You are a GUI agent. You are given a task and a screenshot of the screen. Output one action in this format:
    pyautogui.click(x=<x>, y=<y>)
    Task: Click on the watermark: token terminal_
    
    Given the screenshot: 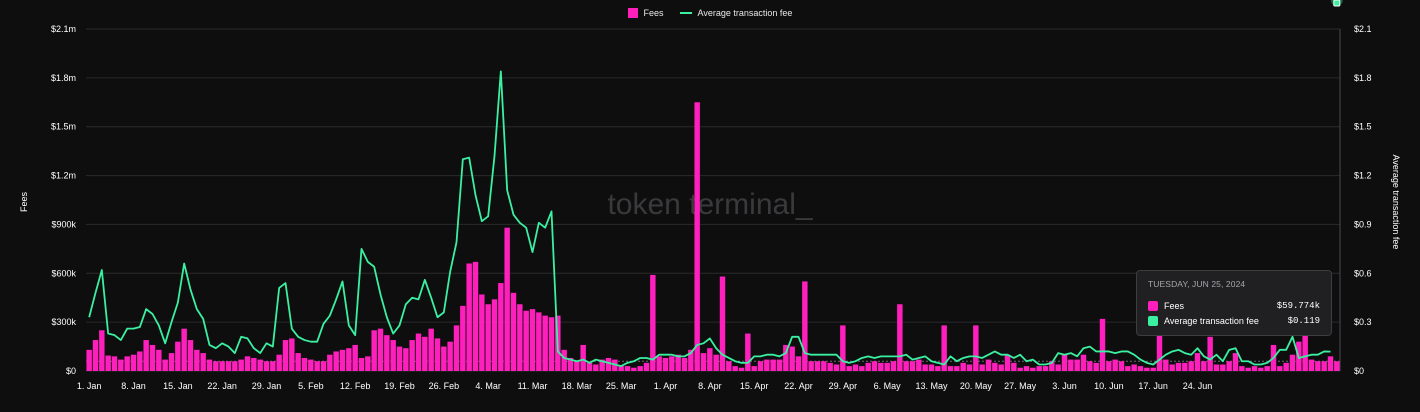 What is the action you would take?
    pyautogui.click(x=710, y=204)
    